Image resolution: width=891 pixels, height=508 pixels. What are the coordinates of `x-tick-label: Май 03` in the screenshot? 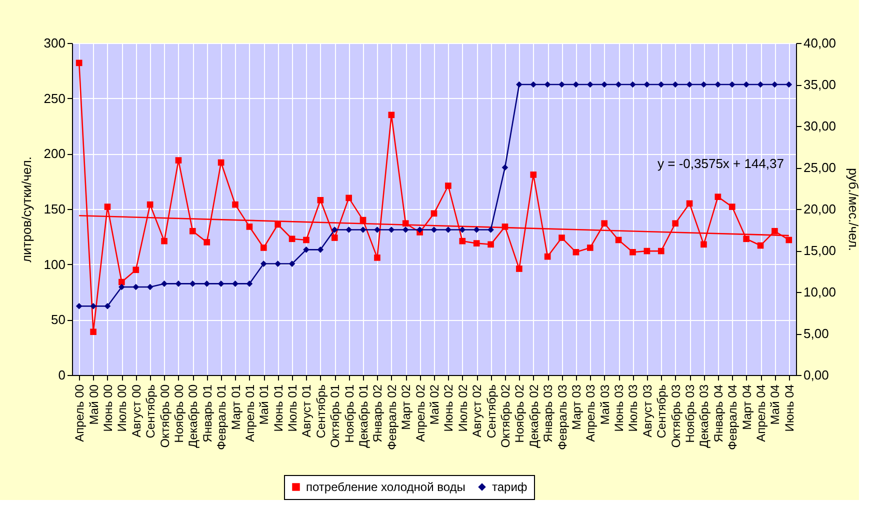 It's located at (605, 404).